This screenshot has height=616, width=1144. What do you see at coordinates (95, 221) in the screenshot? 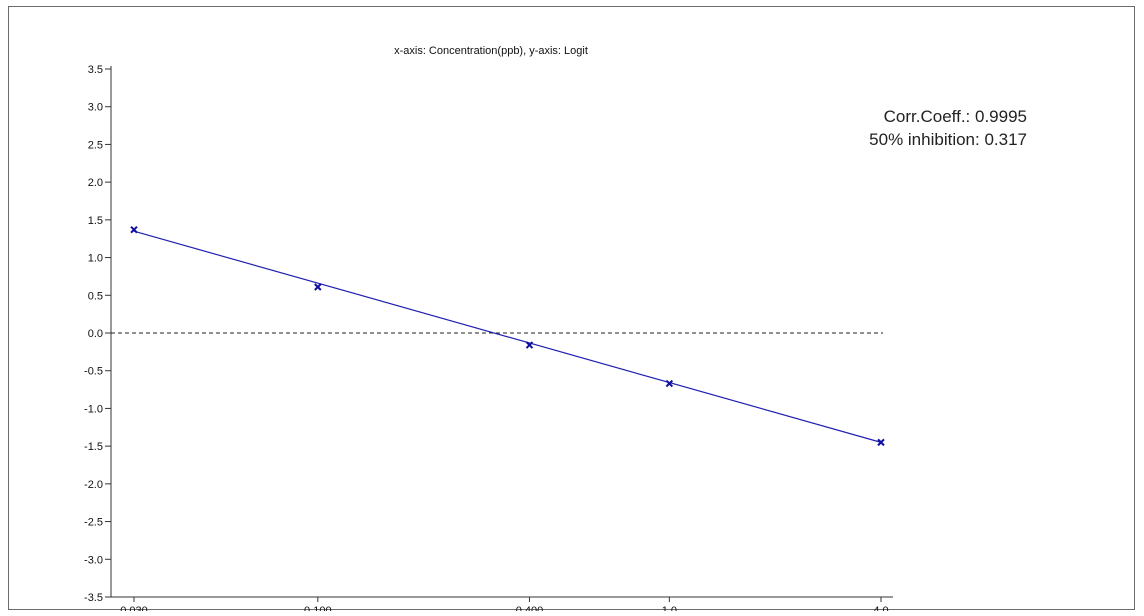
I see `y-tick-label: 1.5` at bounding box center [95, 221].